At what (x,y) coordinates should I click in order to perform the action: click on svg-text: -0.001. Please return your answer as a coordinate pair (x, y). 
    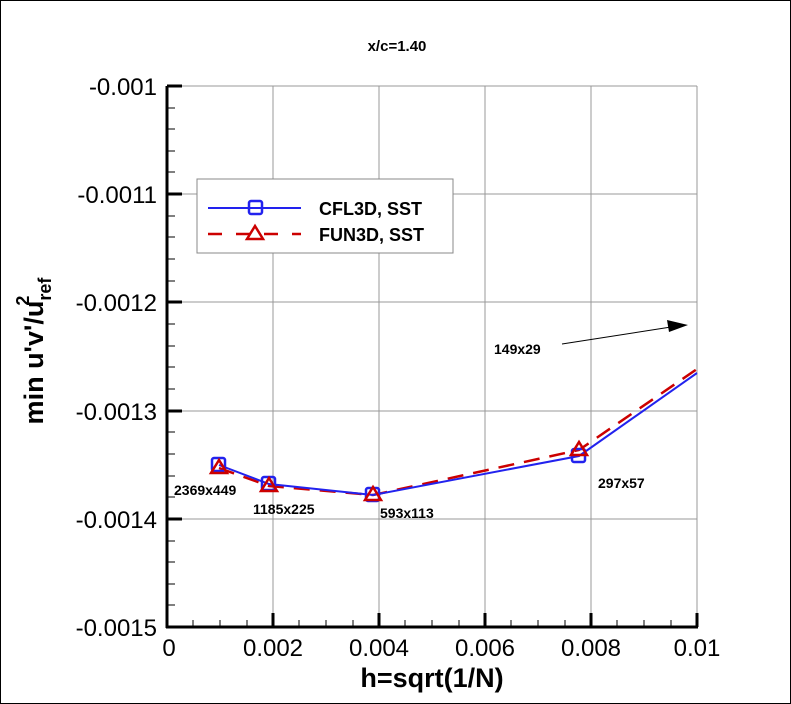
    Looking at the image, I should click on (123, 87).